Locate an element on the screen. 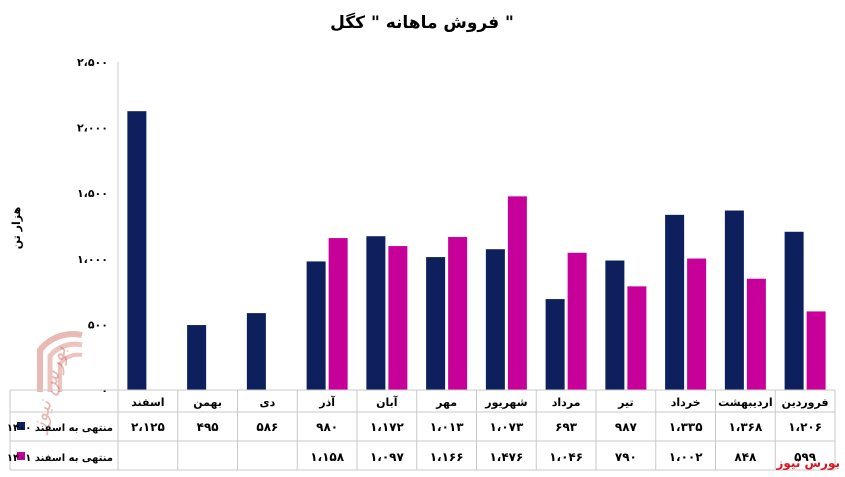 The height and width of the screenshot is (477, 845). y-tick-label: ۲،۰۰۰ is located at coordinates (92, 128).